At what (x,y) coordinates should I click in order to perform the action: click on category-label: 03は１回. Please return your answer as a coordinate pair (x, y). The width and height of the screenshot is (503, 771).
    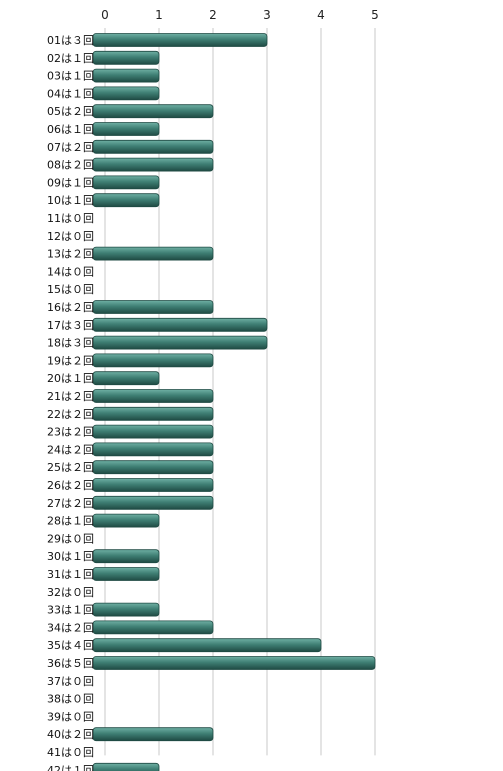
    Looking at the image, I should click on (70, 76).